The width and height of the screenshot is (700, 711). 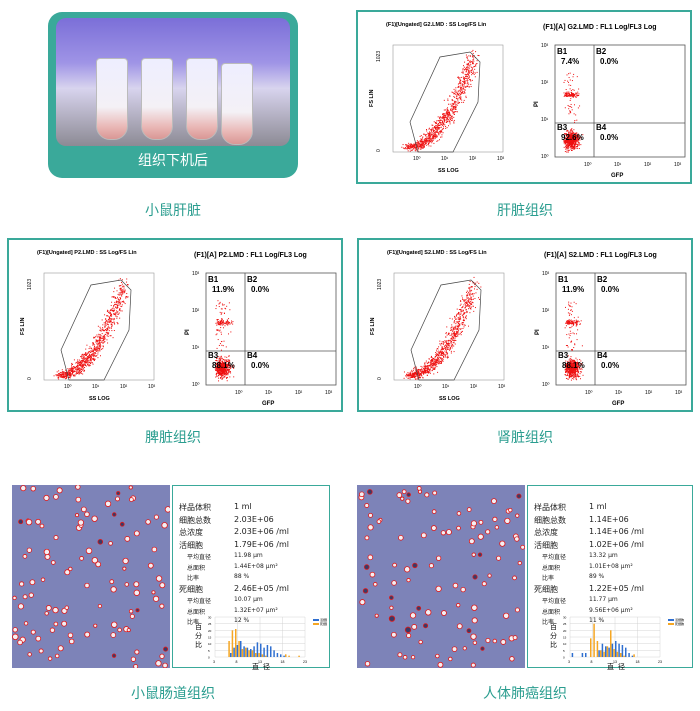 What do you see at coordinates (678, 165) in the screenshot?
I see `gfp-tick: 10³` at bounding box center [678, 165].